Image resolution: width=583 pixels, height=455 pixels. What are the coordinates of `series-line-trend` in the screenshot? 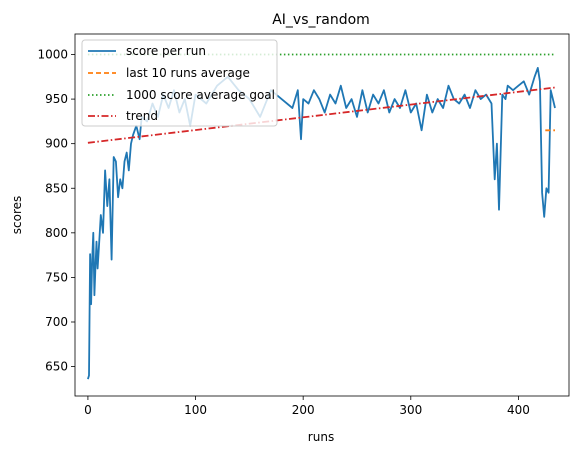 It's located at (321, 115).